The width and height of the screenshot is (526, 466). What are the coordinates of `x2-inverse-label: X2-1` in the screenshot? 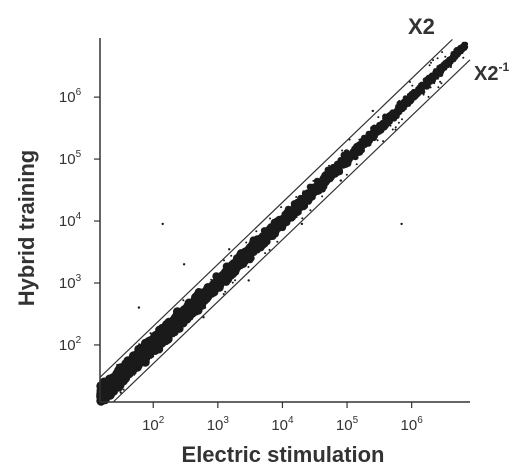 It's located at (491, 72).